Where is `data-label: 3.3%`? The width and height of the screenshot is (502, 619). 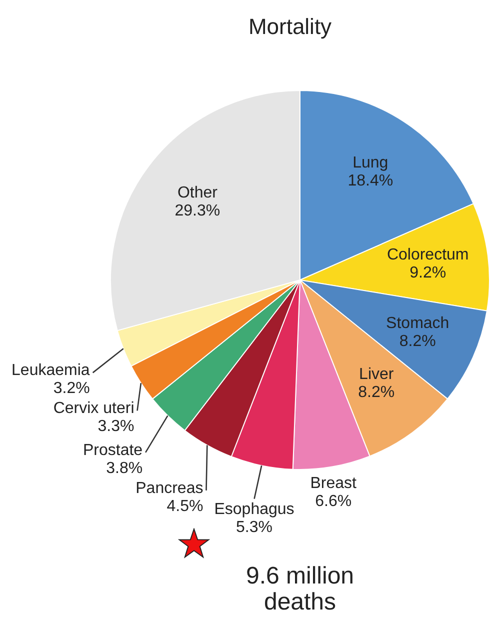 data-label: 3.3% is located at coordinates (116, 427).